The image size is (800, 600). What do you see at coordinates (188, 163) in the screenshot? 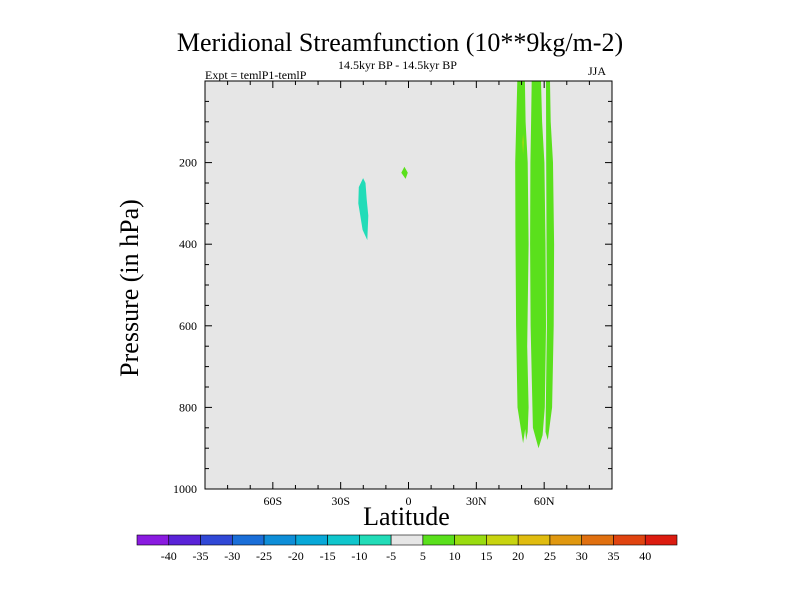
I see `y-tick-label: 200` at bounding box center [188, 163].